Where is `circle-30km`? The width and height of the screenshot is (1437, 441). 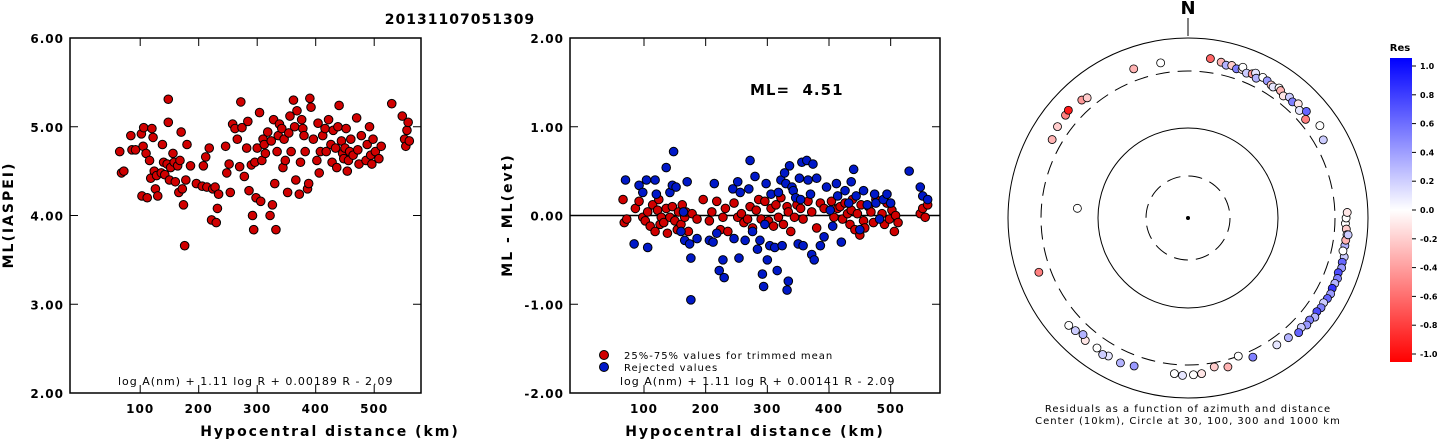
circle-30km is located at coordinates (1188, 218).